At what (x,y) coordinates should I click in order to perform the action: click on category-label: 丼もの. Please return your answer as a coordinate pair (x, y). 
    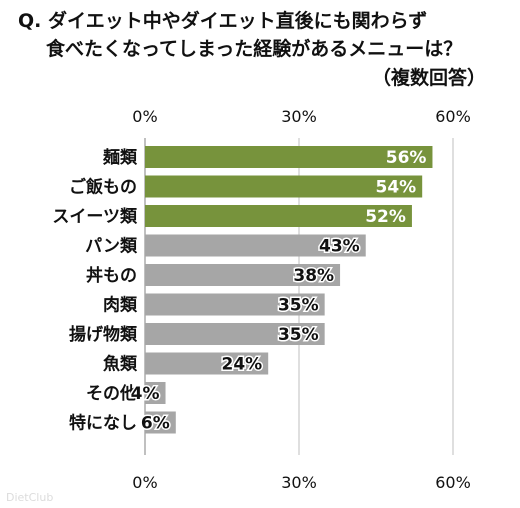
    Looking at the image, I should click on (111, 275).